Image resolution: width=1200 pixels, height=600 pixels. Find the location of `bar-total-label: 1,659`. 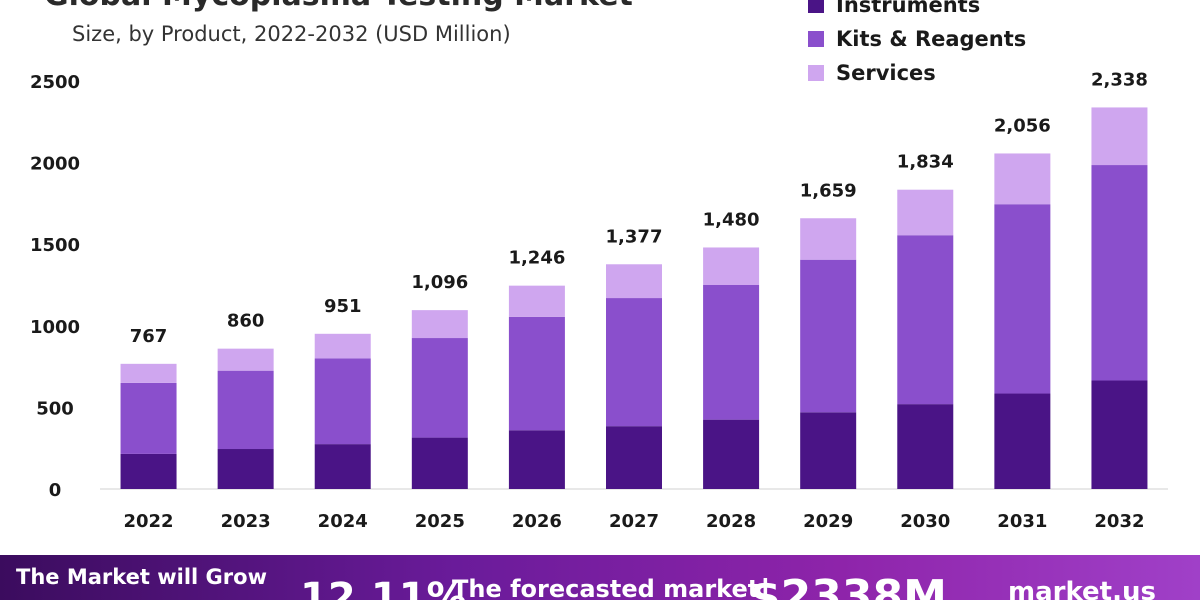

bar-total-label: 1,659 is located at coordinates (828, 190).